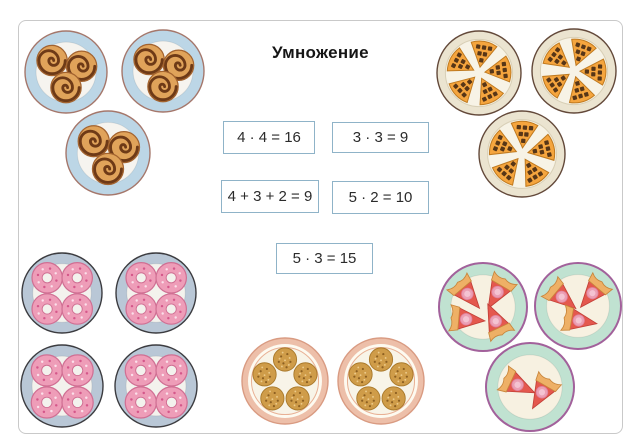 This screenshot has height=448, width=640. Describe the element at coordinates (324, 258) in the screenshot. I see `equation-box-5x3: 5 · 3 = 15` at that location.